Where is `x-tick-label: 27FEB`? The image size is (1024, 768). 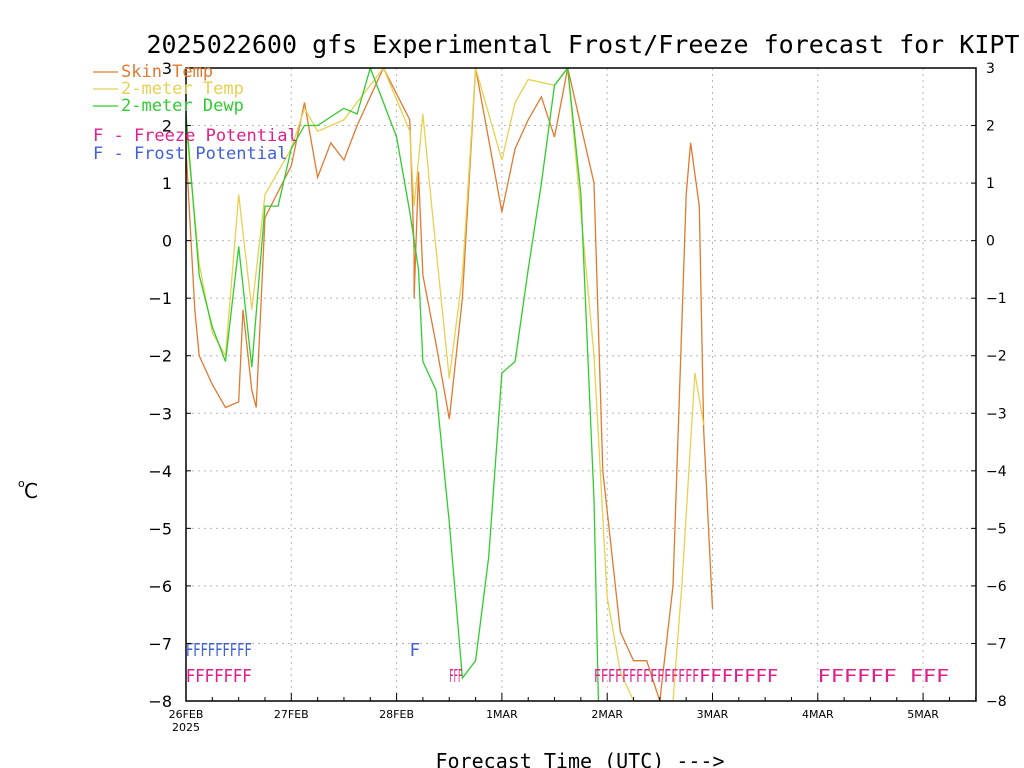 x-tick-label: 27FEB is located at coordinates (291, 714).